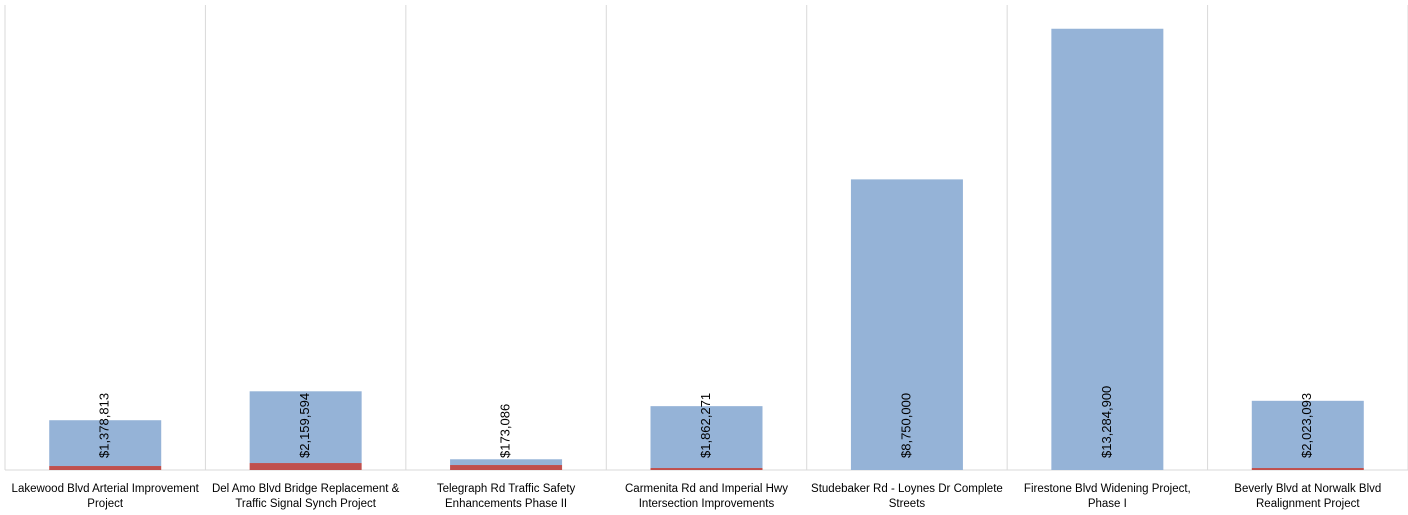 The width and height of the screenshot is (1408, 515). I want to click on data-label: $1,378,813, so click(104, 425).